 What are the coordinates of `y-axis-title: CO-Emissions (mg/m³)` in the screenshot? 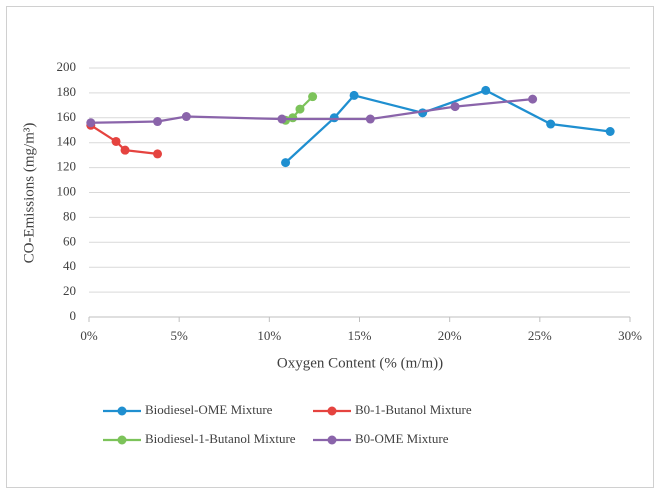 It's located at (29, 193).